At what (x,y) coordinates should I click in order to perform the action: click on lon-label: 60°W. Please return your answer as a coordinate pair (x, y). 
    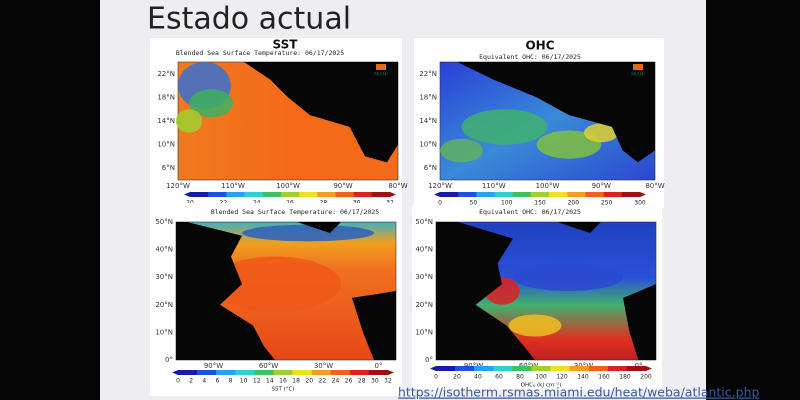
    Looking at the image, I should click on (268, 366).